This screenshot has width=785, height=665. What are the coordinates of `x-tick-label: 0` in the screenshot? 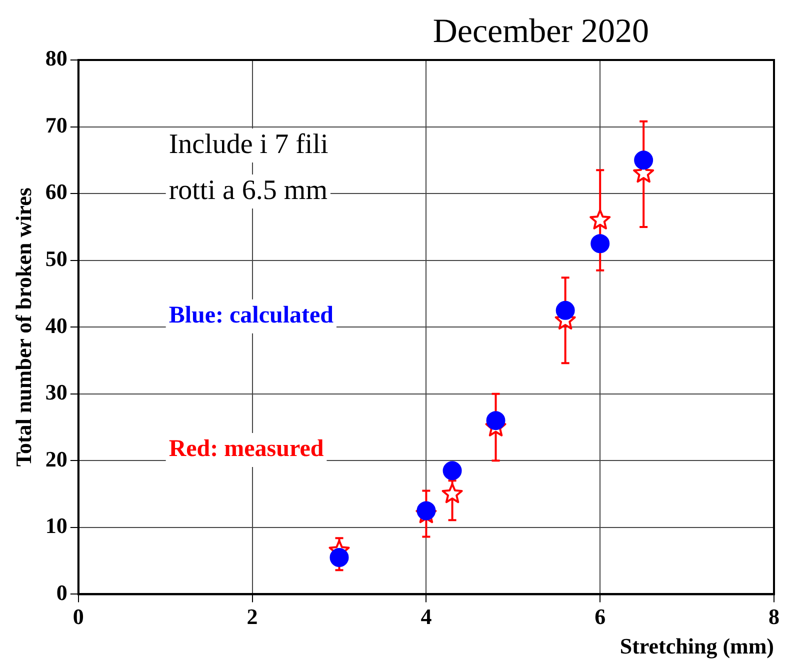 It's located at (78, 617).